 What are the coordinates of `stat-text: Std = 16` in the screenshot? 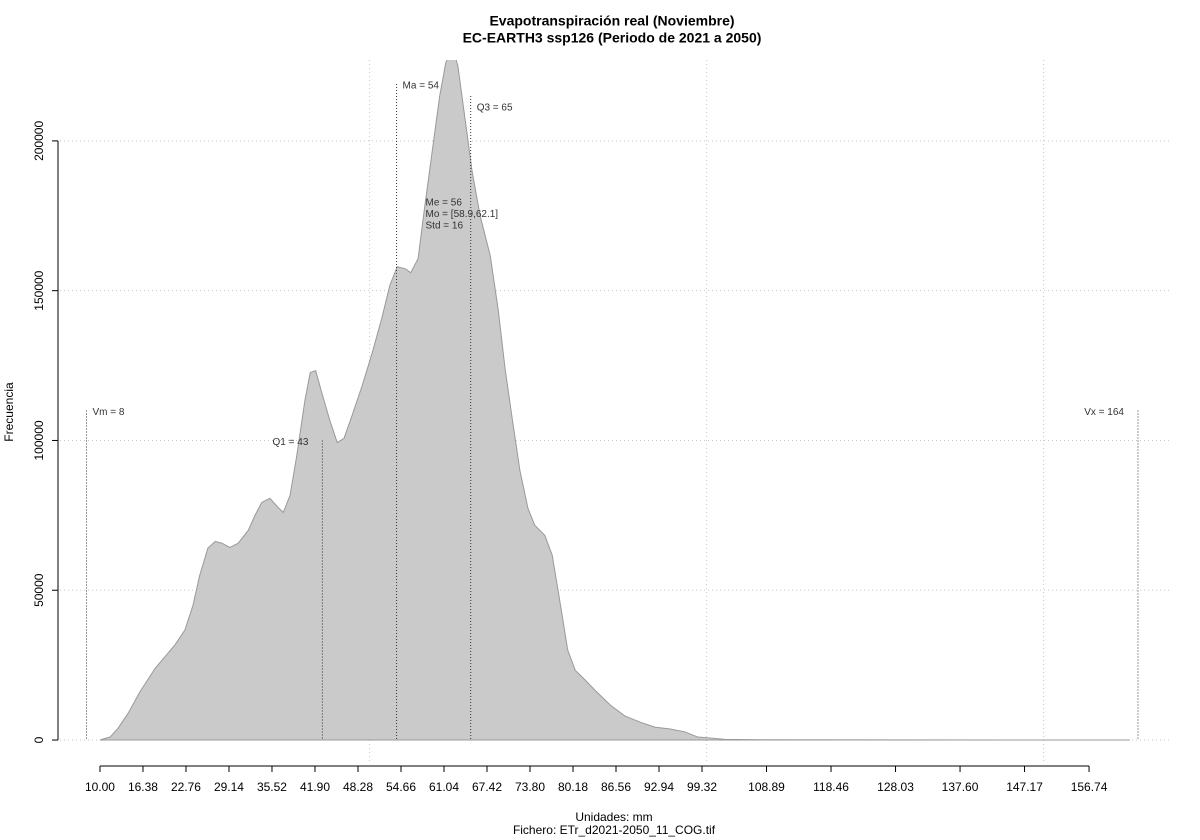 It's located at (445, 226).